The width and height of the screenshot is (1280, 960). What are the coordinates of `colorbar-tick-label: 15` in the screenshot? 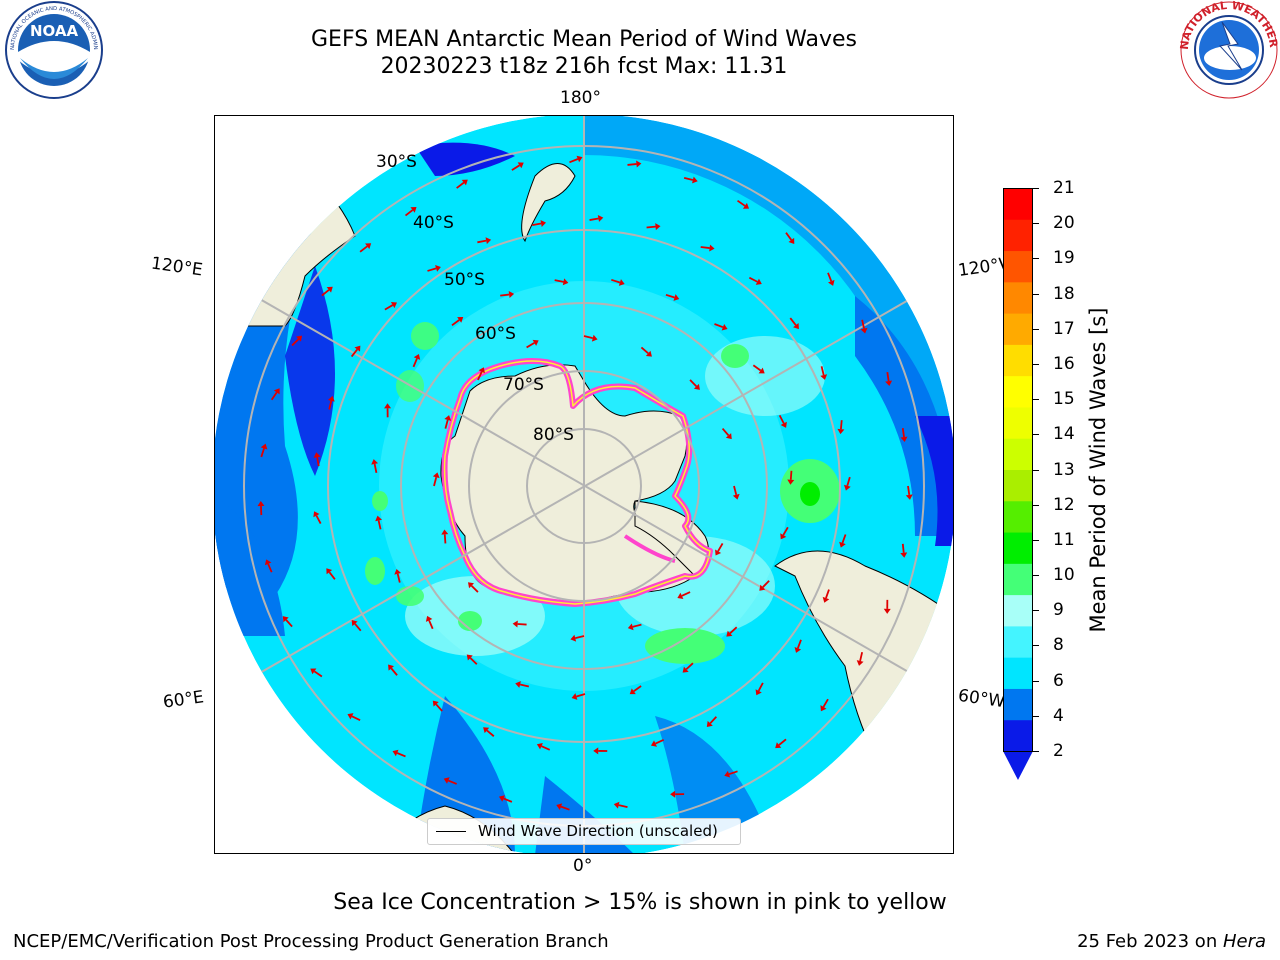 It's located at (1064, 399).